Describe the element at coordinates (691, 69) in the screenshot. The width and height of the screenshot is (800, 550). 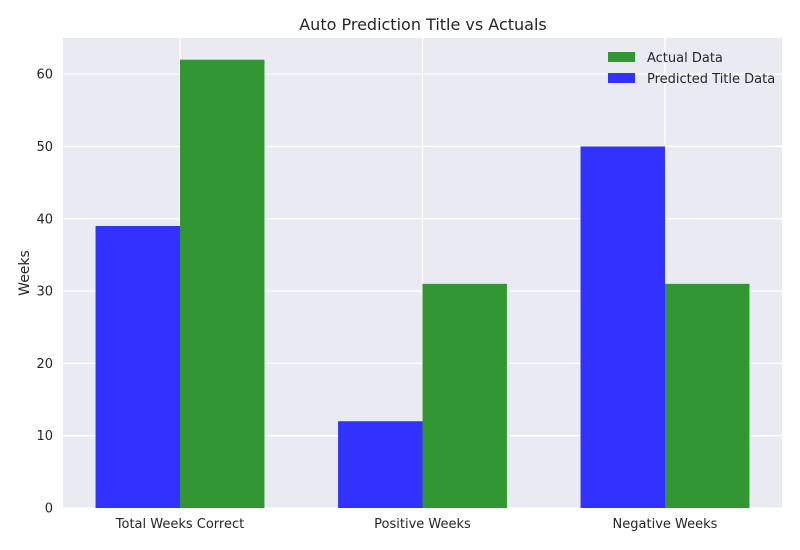
I see `legend: Actual Data Predicted Title Data` at that location.